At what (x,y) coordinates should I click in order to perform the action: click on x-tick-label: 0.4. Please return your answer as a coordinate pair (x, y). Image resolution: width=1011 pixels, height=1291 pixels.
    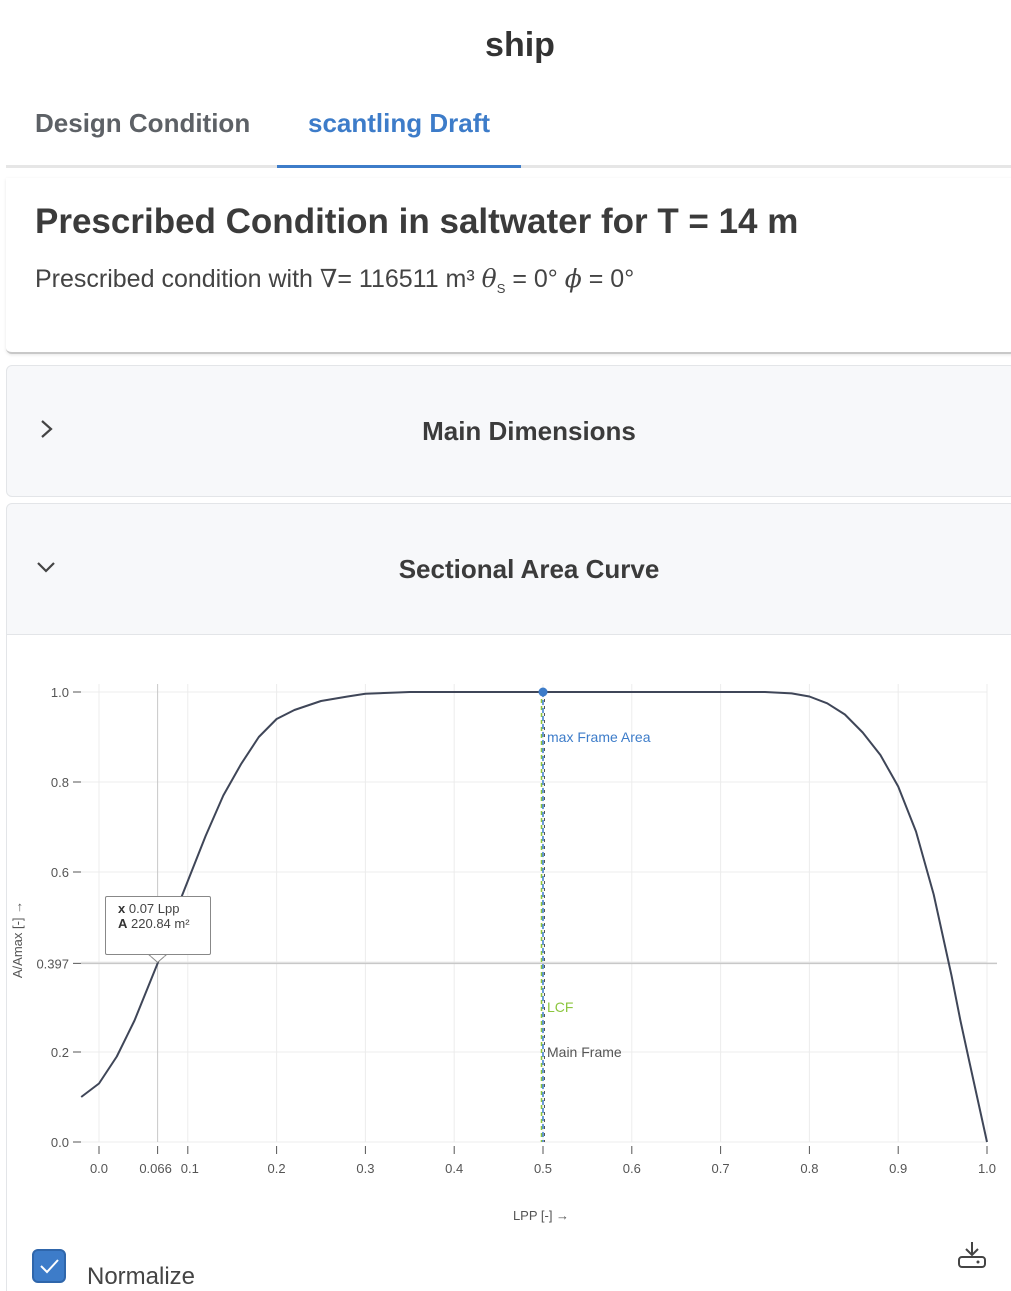
    Looking at the image, I should click on (454, 1168).